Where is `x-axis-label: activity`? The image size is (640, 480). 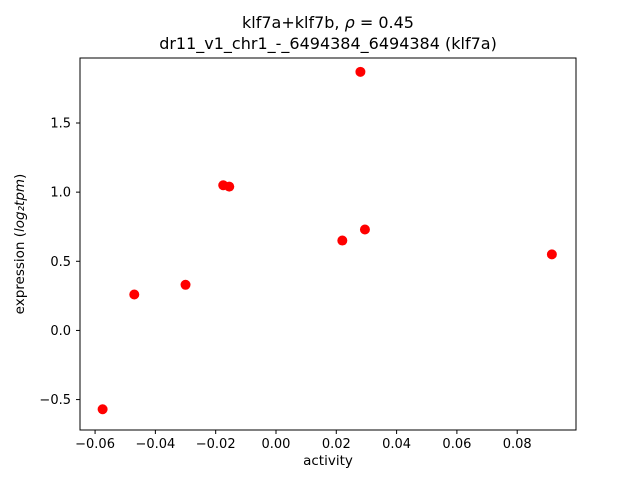 x-axis-label: activity is located at coordinates (328, 461).